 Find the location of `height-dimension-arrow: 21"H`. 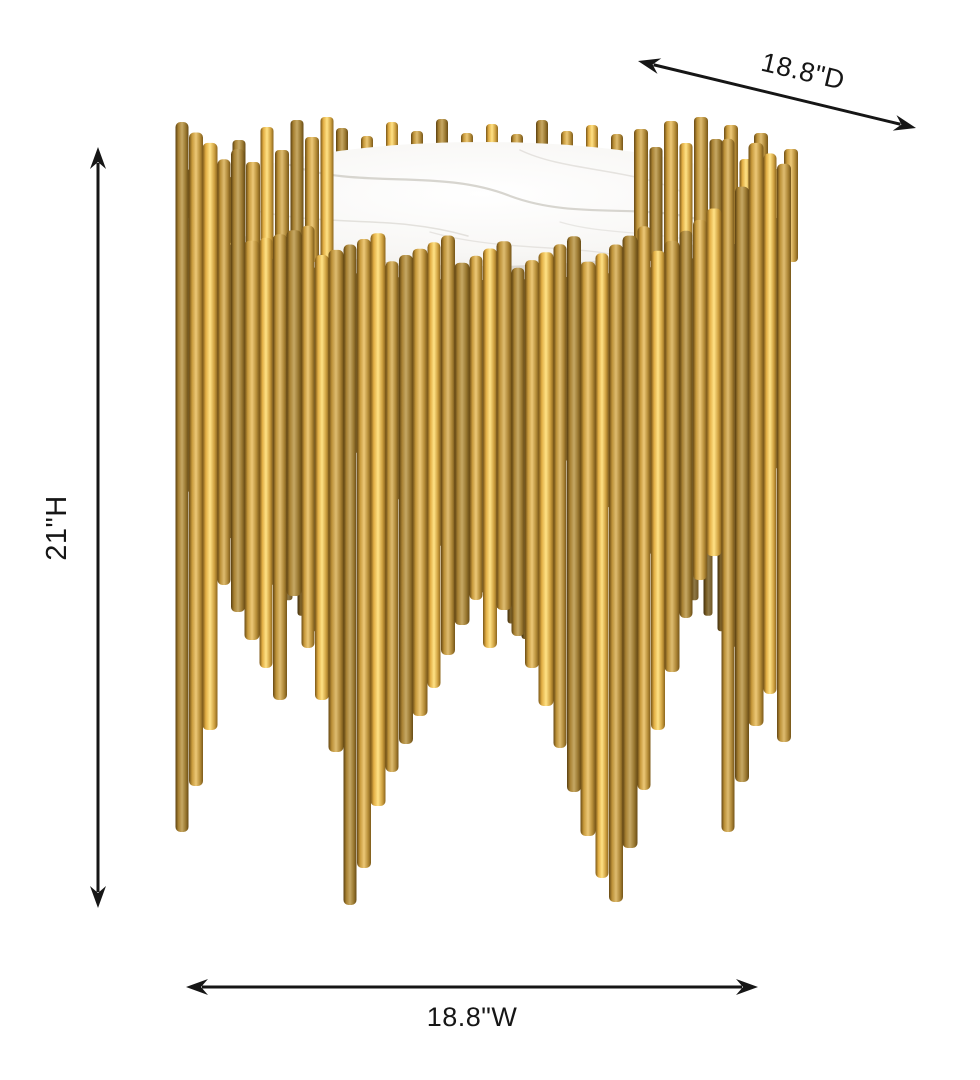

height-dimension-arrow: 21"H is located at coordinates (73, 527).